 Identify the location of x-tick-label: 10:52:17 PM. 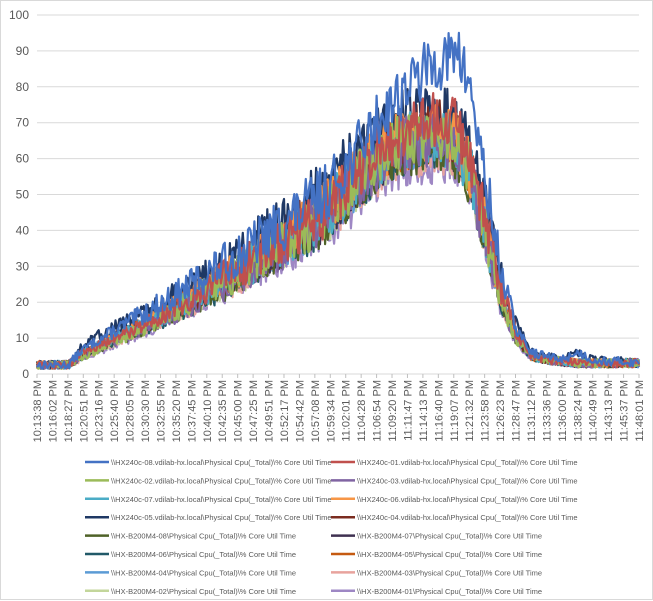
(285, 411).